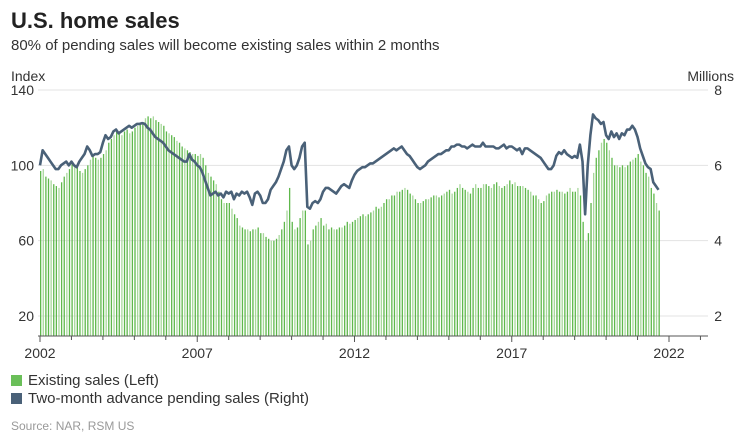  What do you see at coordinates (93, 380) in the screenshot?
I see `legend-label: Existing sales (Left)` at bounding box center [93, 380].